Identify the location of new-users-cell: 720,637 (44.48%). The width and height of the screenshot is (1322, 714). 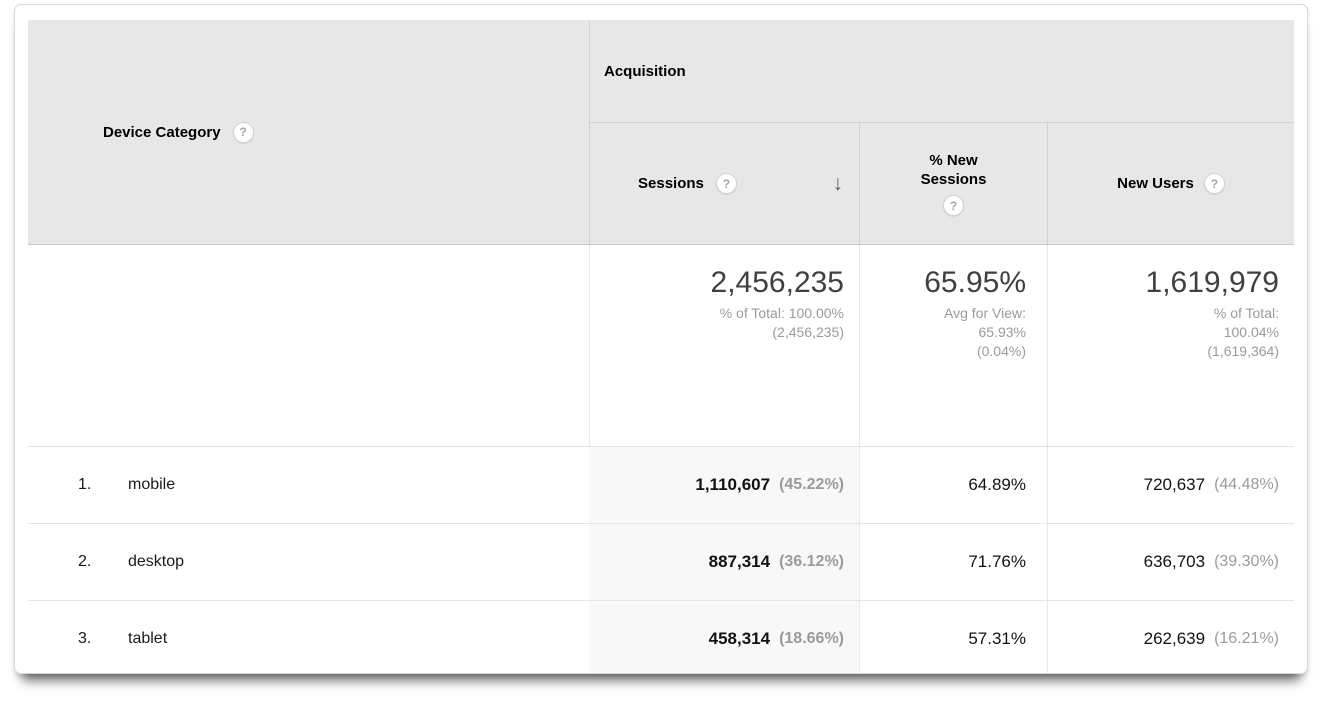
(1171, 485).